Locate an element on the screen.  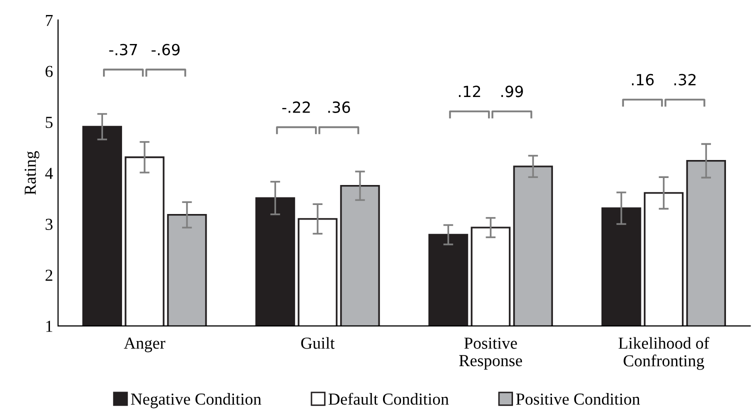
annotation: .99 is located at coordinates (512, 92).